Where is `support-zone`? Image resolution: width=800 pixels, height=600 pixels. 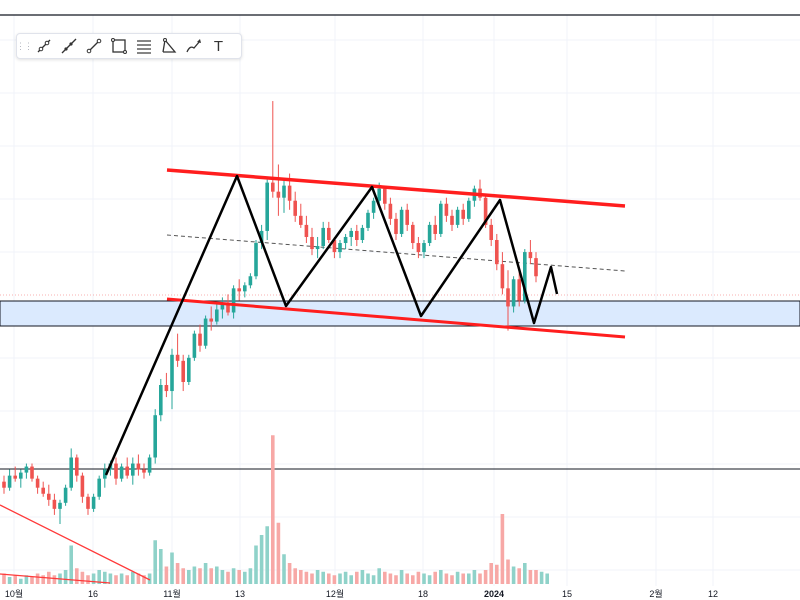 support-zone is located at coordinates (400, 313).